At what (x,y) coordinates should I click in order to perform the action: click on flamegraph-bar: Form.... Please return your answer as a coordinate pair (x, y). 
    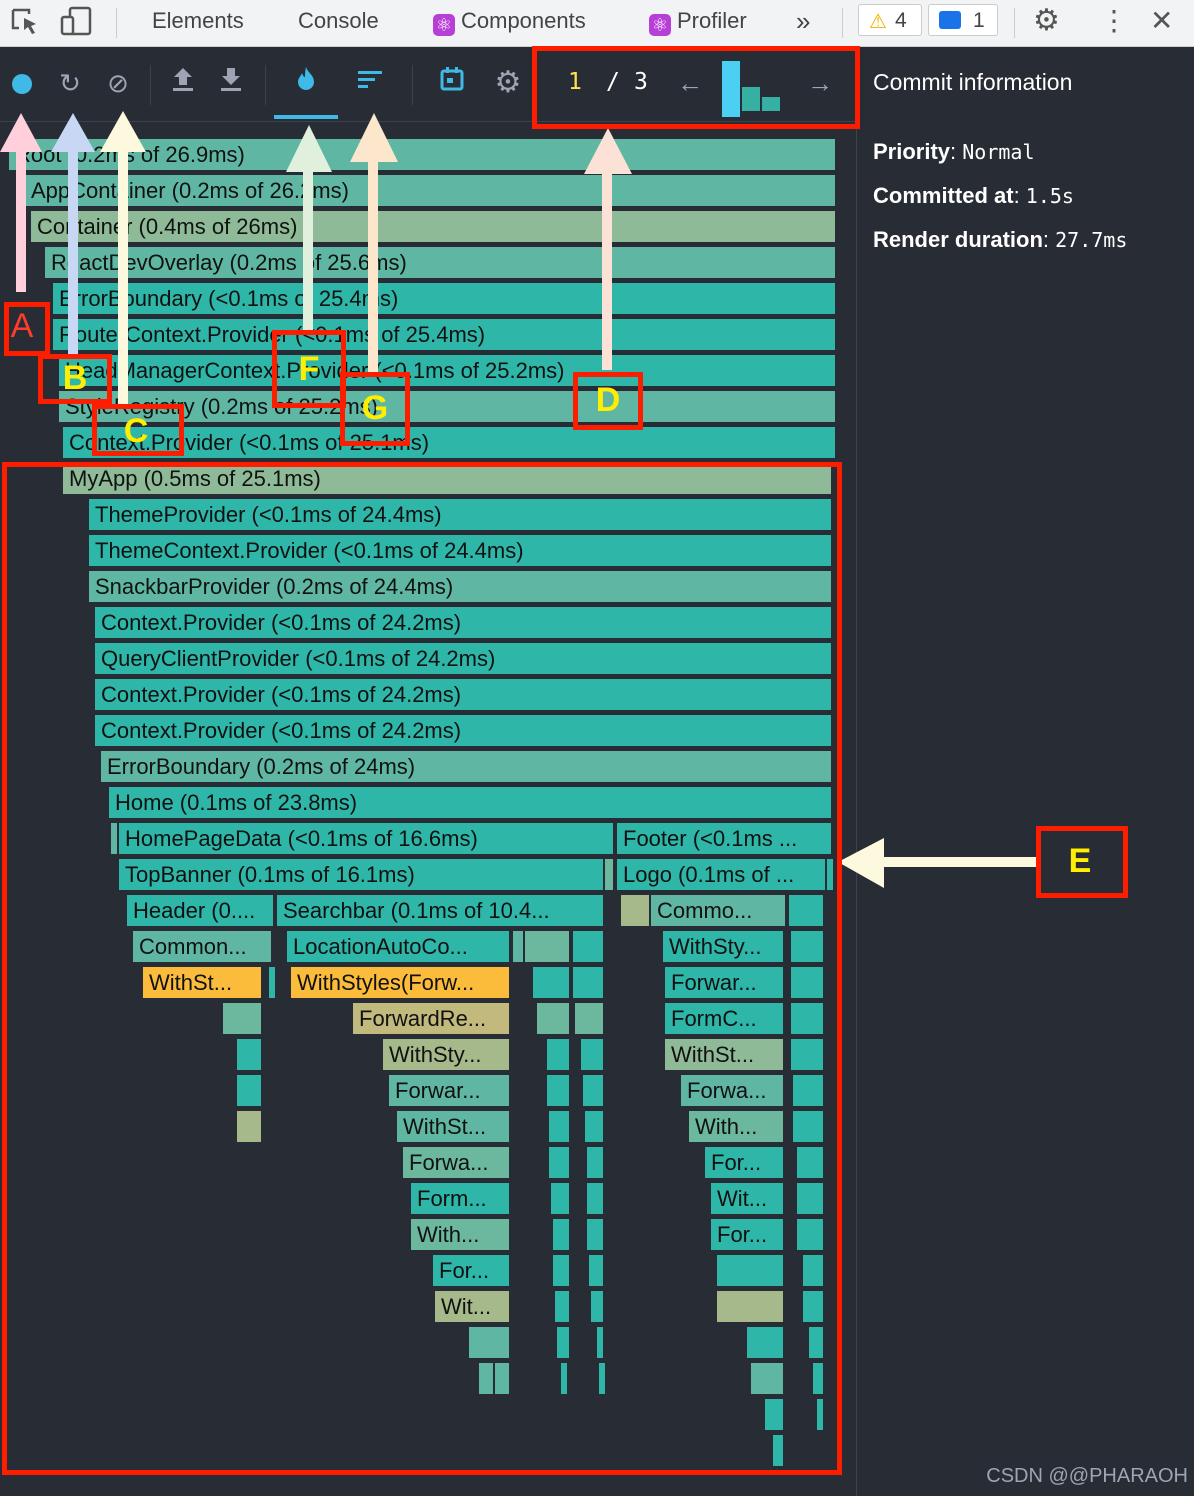
    Looking at the image, I should click on (460, 1198).